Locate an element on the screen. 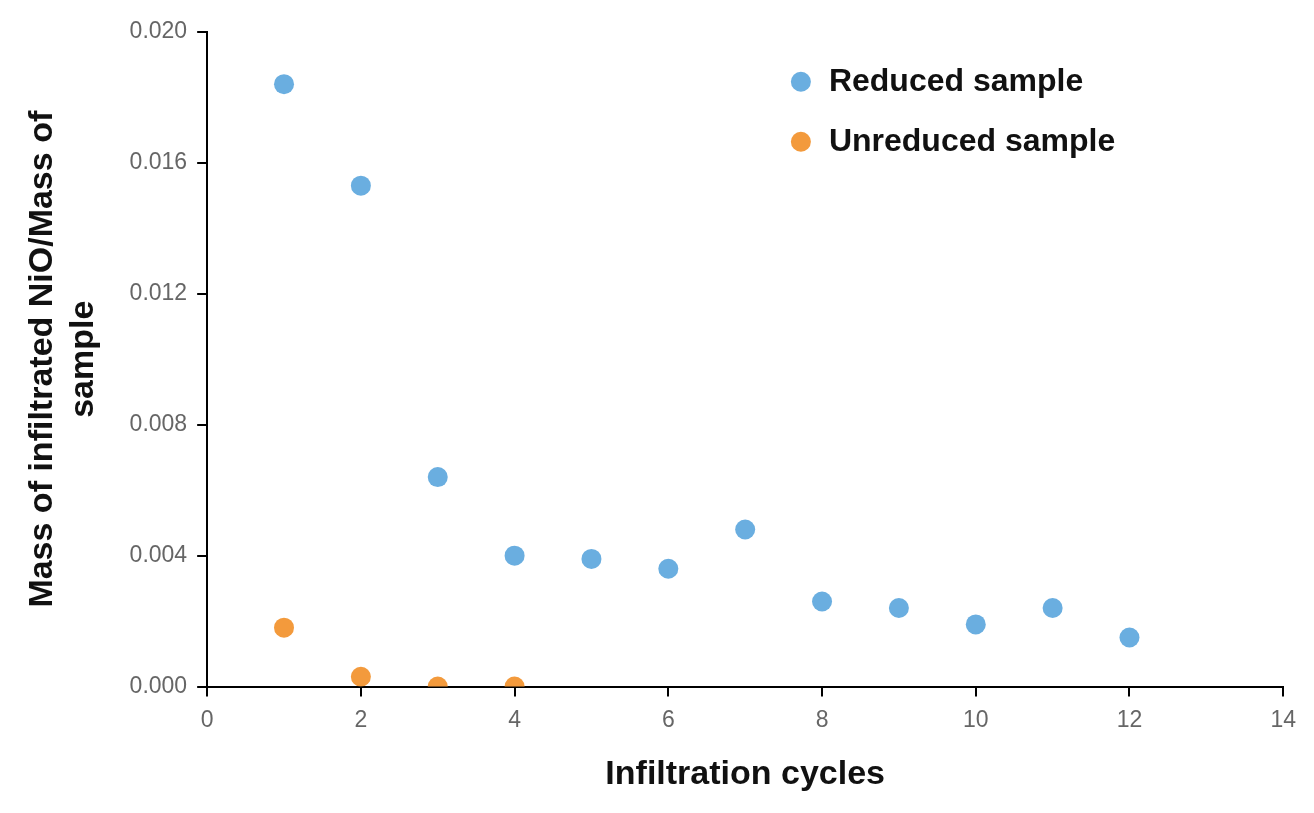 The width and height of the screenshot is (1314, 813). x-tick-label: 14 is located at coordinates (1283, 718).